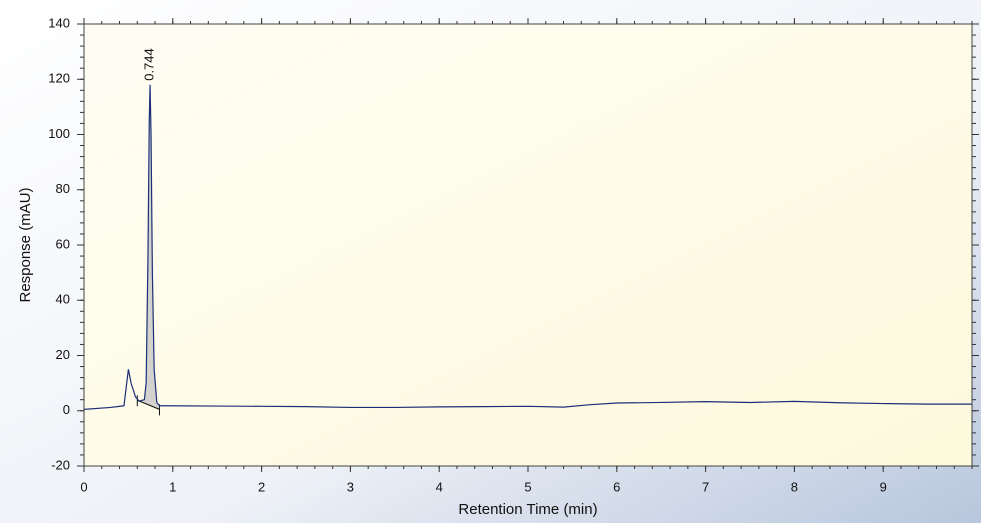 This screenshot has height=523, width=981. I want to click on peak-label: 0.744, so click(149, 64).